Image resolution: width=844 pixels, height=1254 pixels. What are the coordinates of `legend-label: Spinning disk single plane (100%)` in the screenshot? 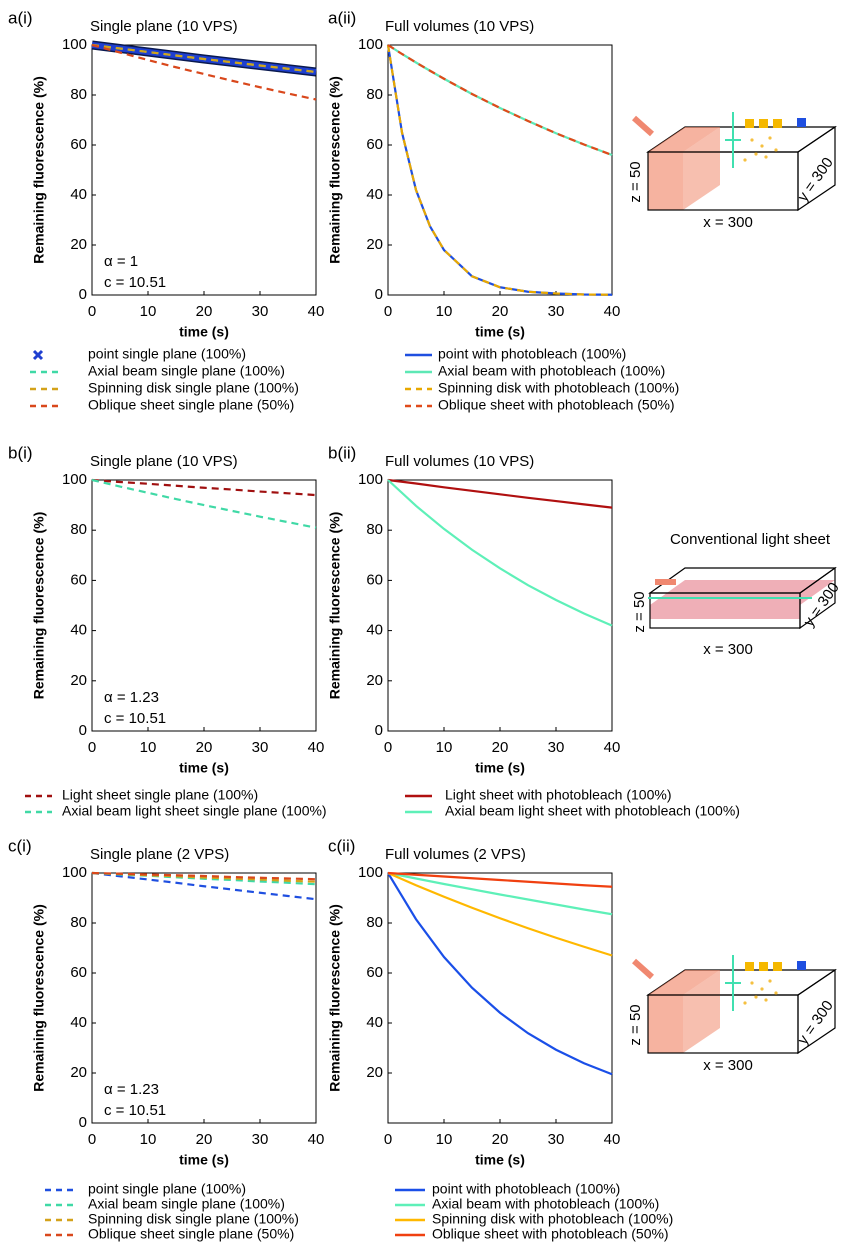 It's located at (193, 1219).